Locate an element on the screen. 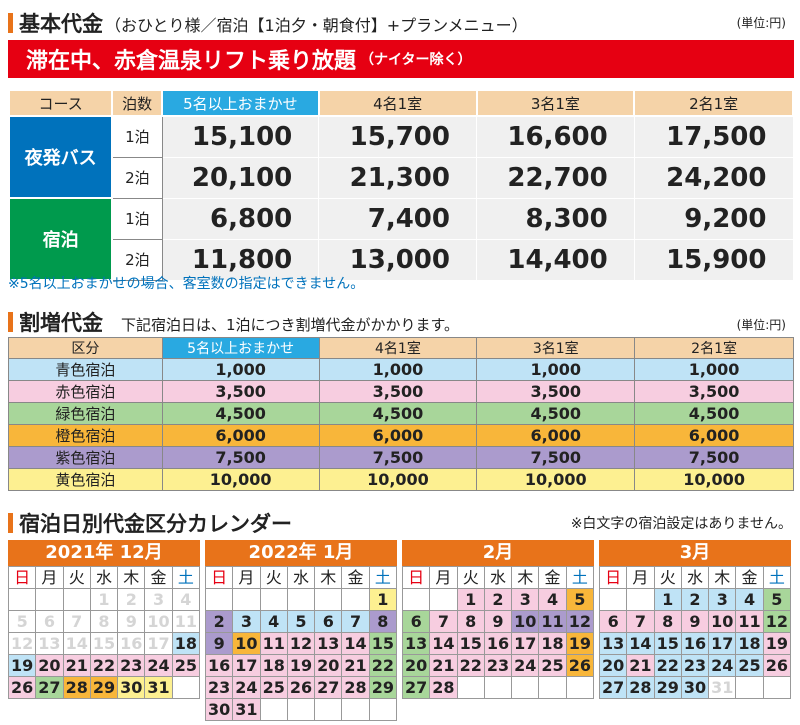 The image size is (800, 725). column-header: 泊数 is located at coordinates (137, 103).